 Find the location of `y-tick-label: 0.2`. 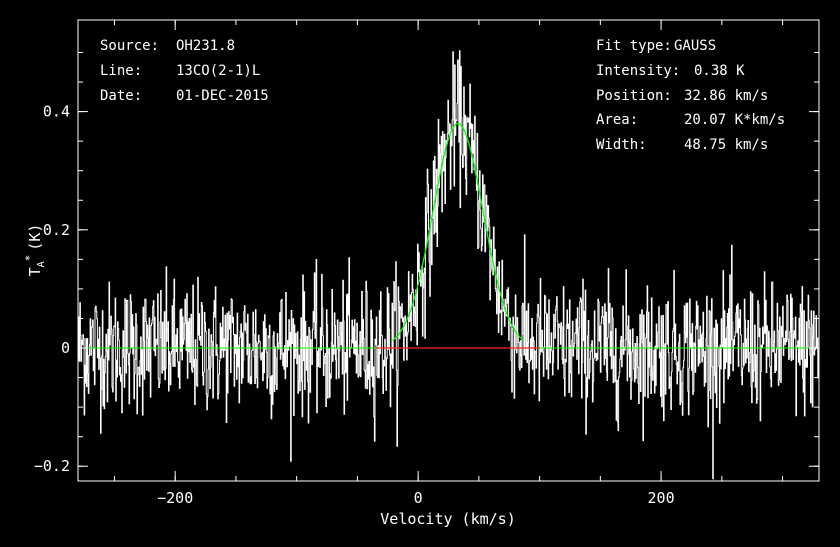

y-tick-label: 0.2 is located at coordinates (56, 230).